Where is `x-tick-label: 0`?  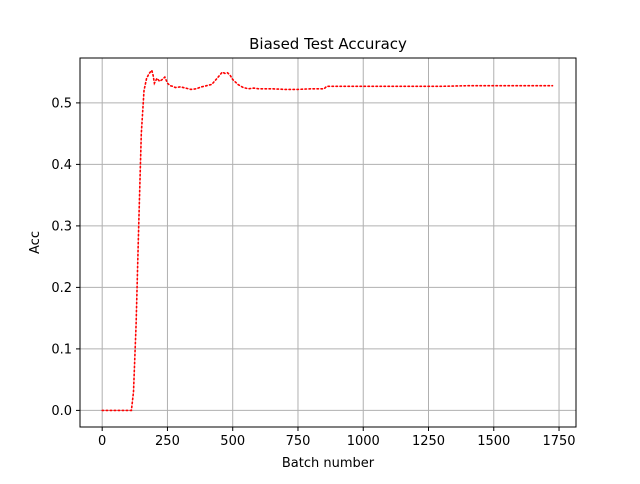
x-tick-label: 0 is located at coordinates (102, 441).